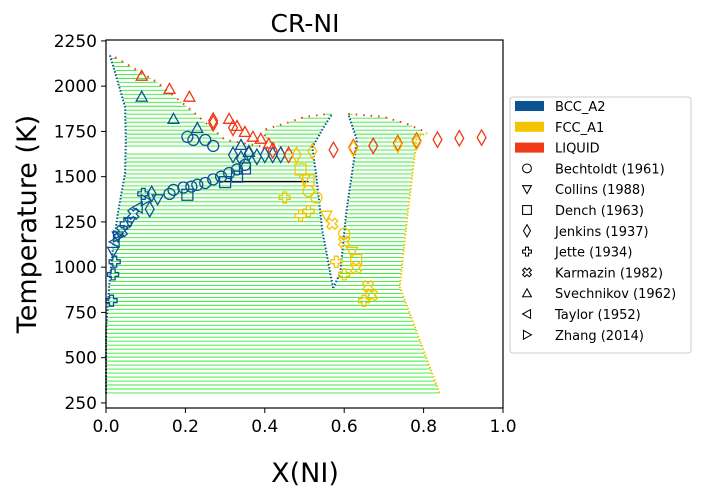 The height and width of the screenshot is (497, 701). What do you see at coordinates (75, 178) in the screenshot?
I see `y-tick-label: 1500` at bounding box center [75, 178].